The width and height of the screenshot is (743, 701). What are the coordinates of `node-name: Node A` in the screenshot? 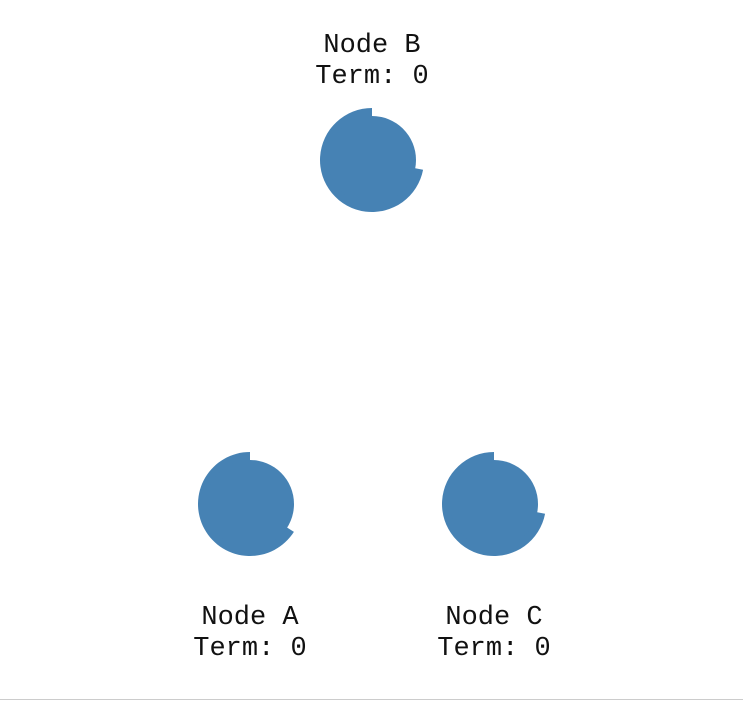 It's located at (250, 618).